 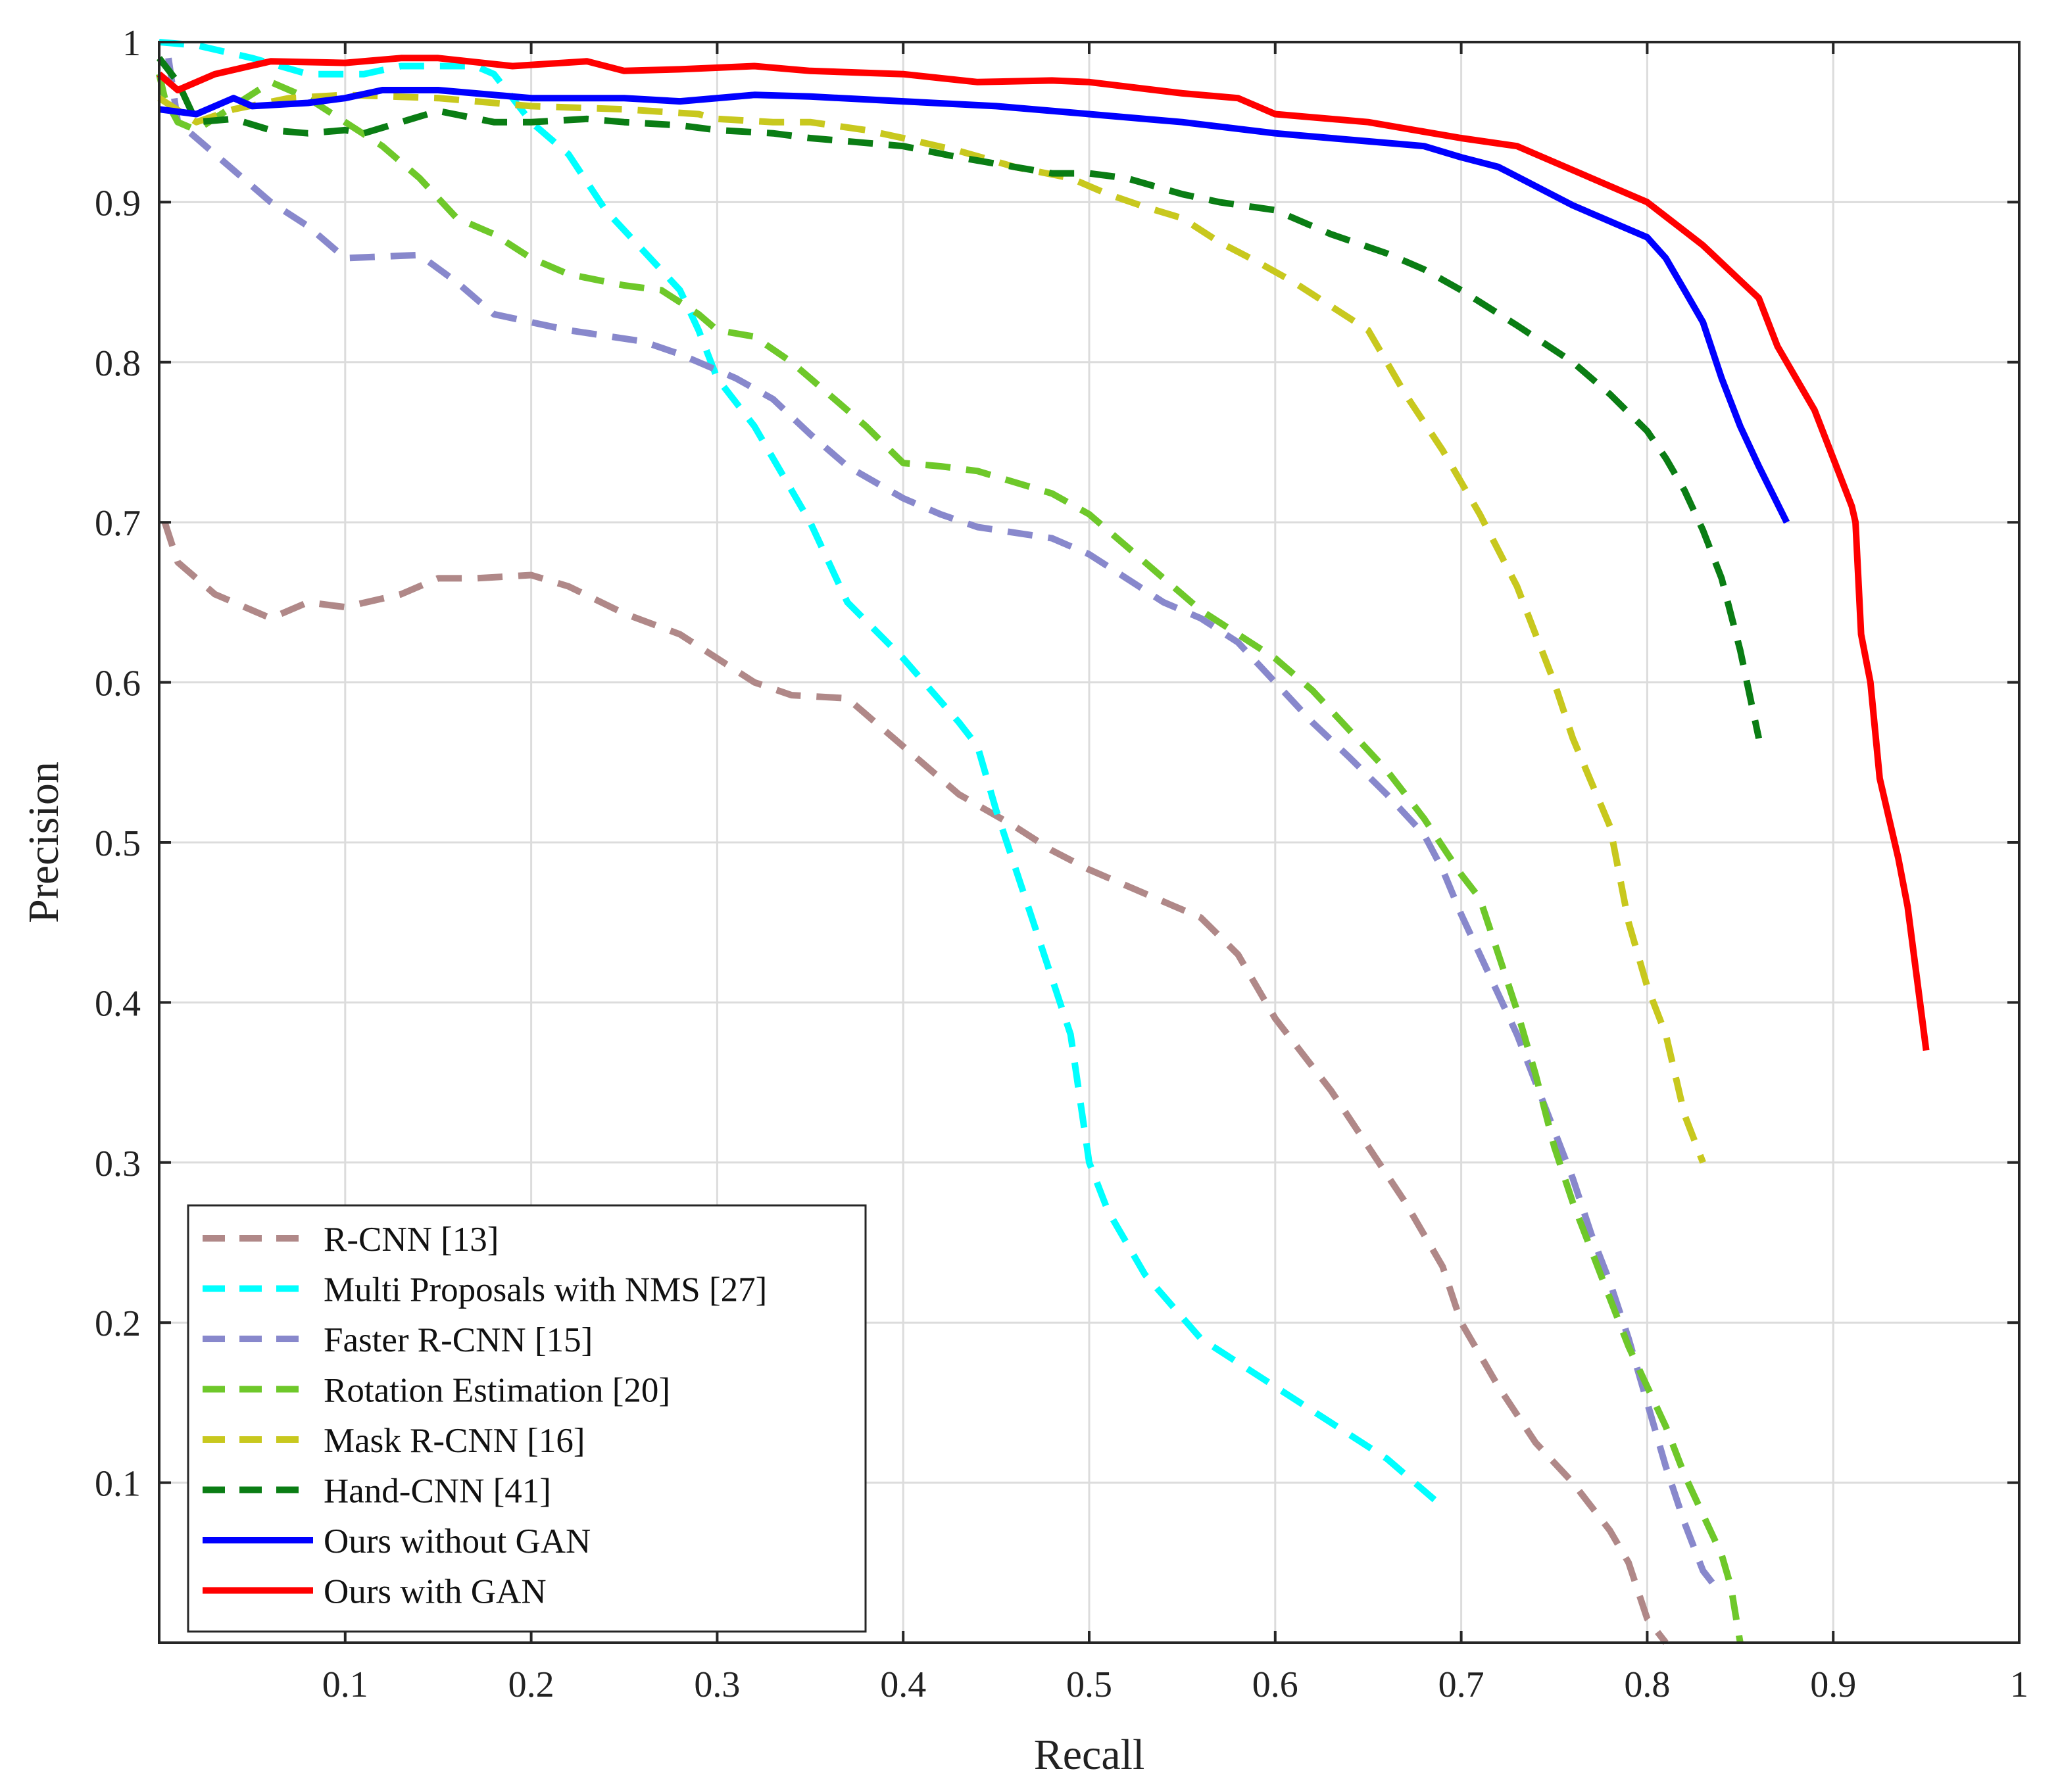 I want to click on y-tick-label: 0.4, so click(x=118, y=1003).